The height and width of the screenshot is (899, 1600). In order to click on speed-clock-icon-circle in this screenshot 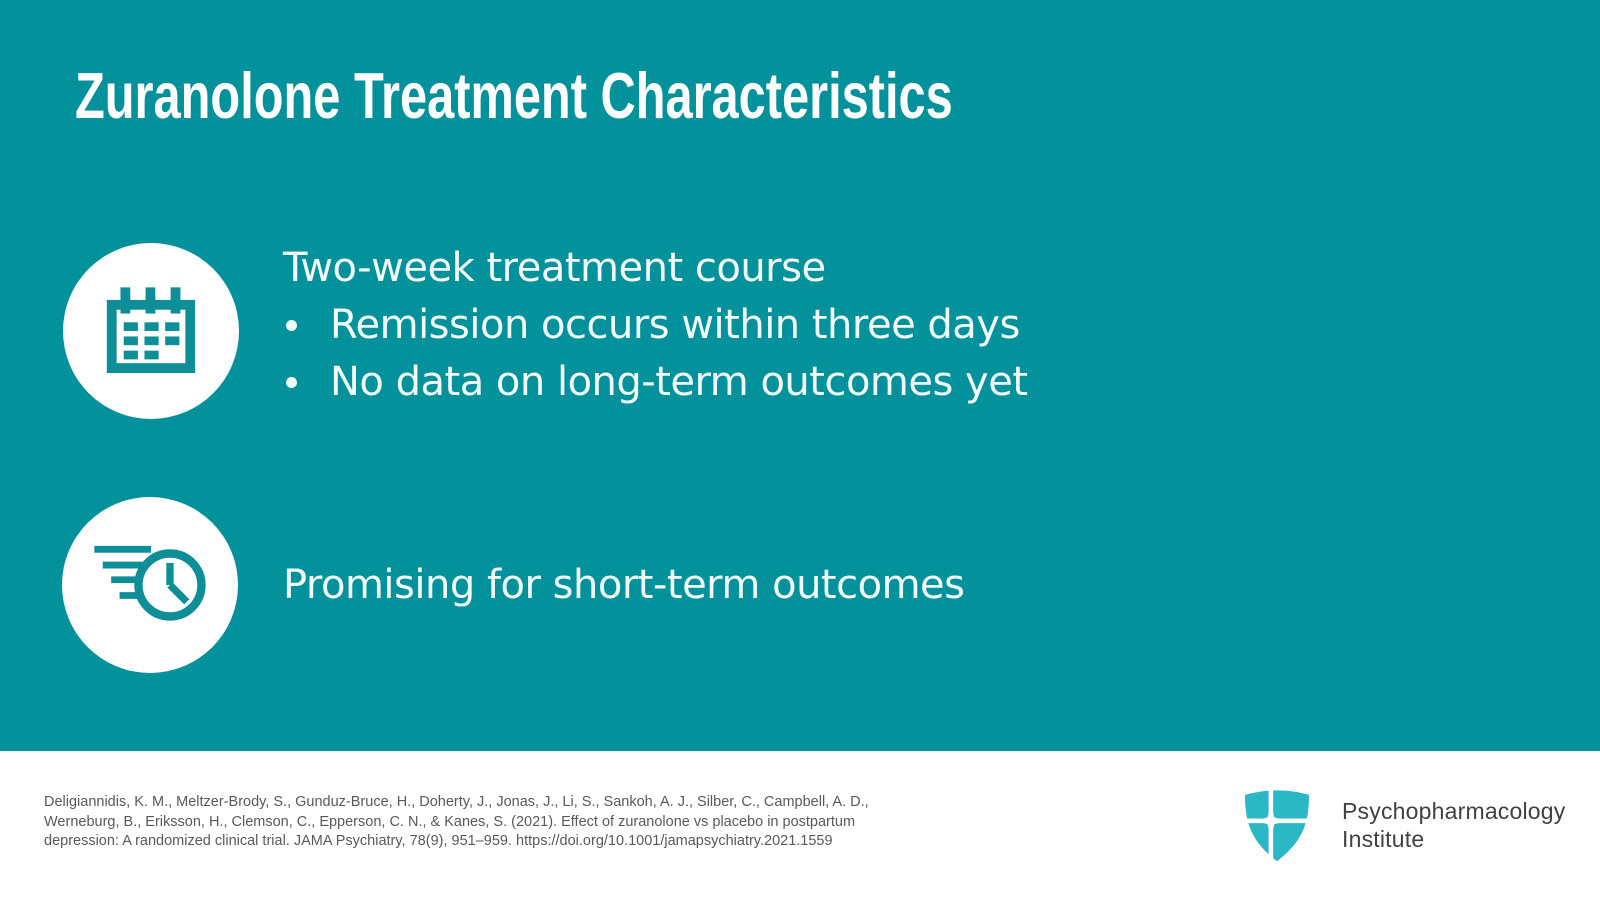, I will do `click(150, 585)`.